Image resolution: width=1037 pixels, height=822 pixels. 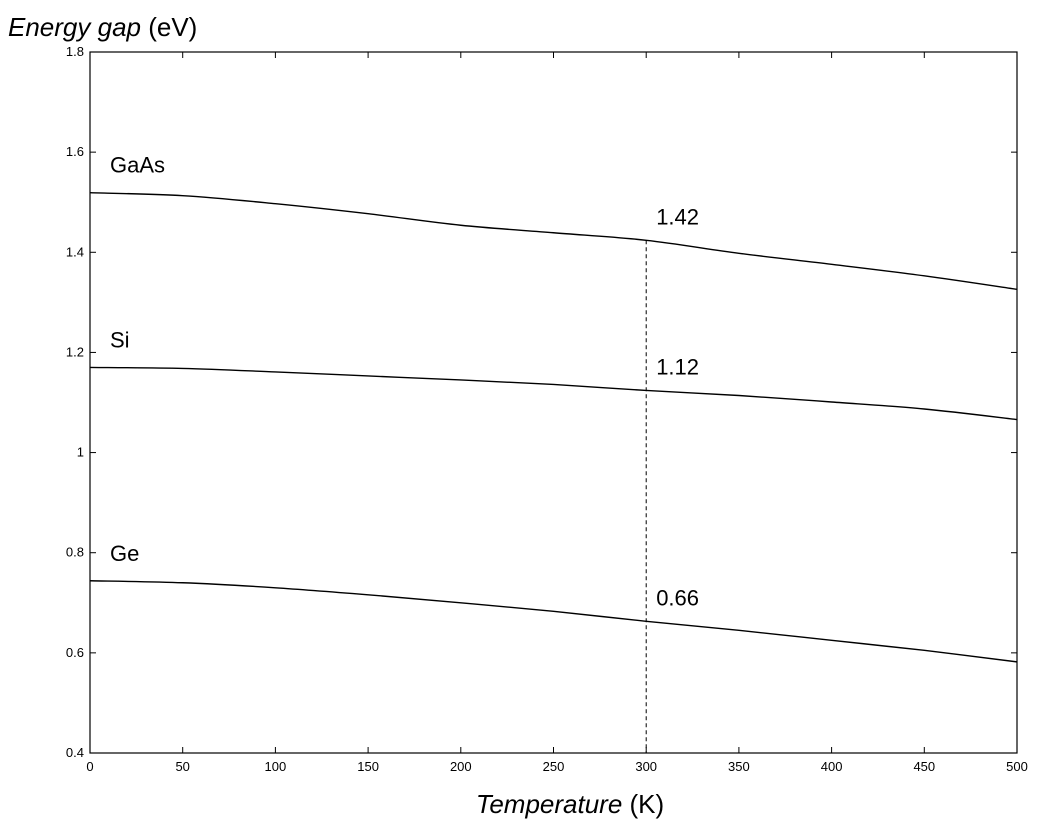 I want to click on x-tick-label: 0, so click(x=89, y=766).